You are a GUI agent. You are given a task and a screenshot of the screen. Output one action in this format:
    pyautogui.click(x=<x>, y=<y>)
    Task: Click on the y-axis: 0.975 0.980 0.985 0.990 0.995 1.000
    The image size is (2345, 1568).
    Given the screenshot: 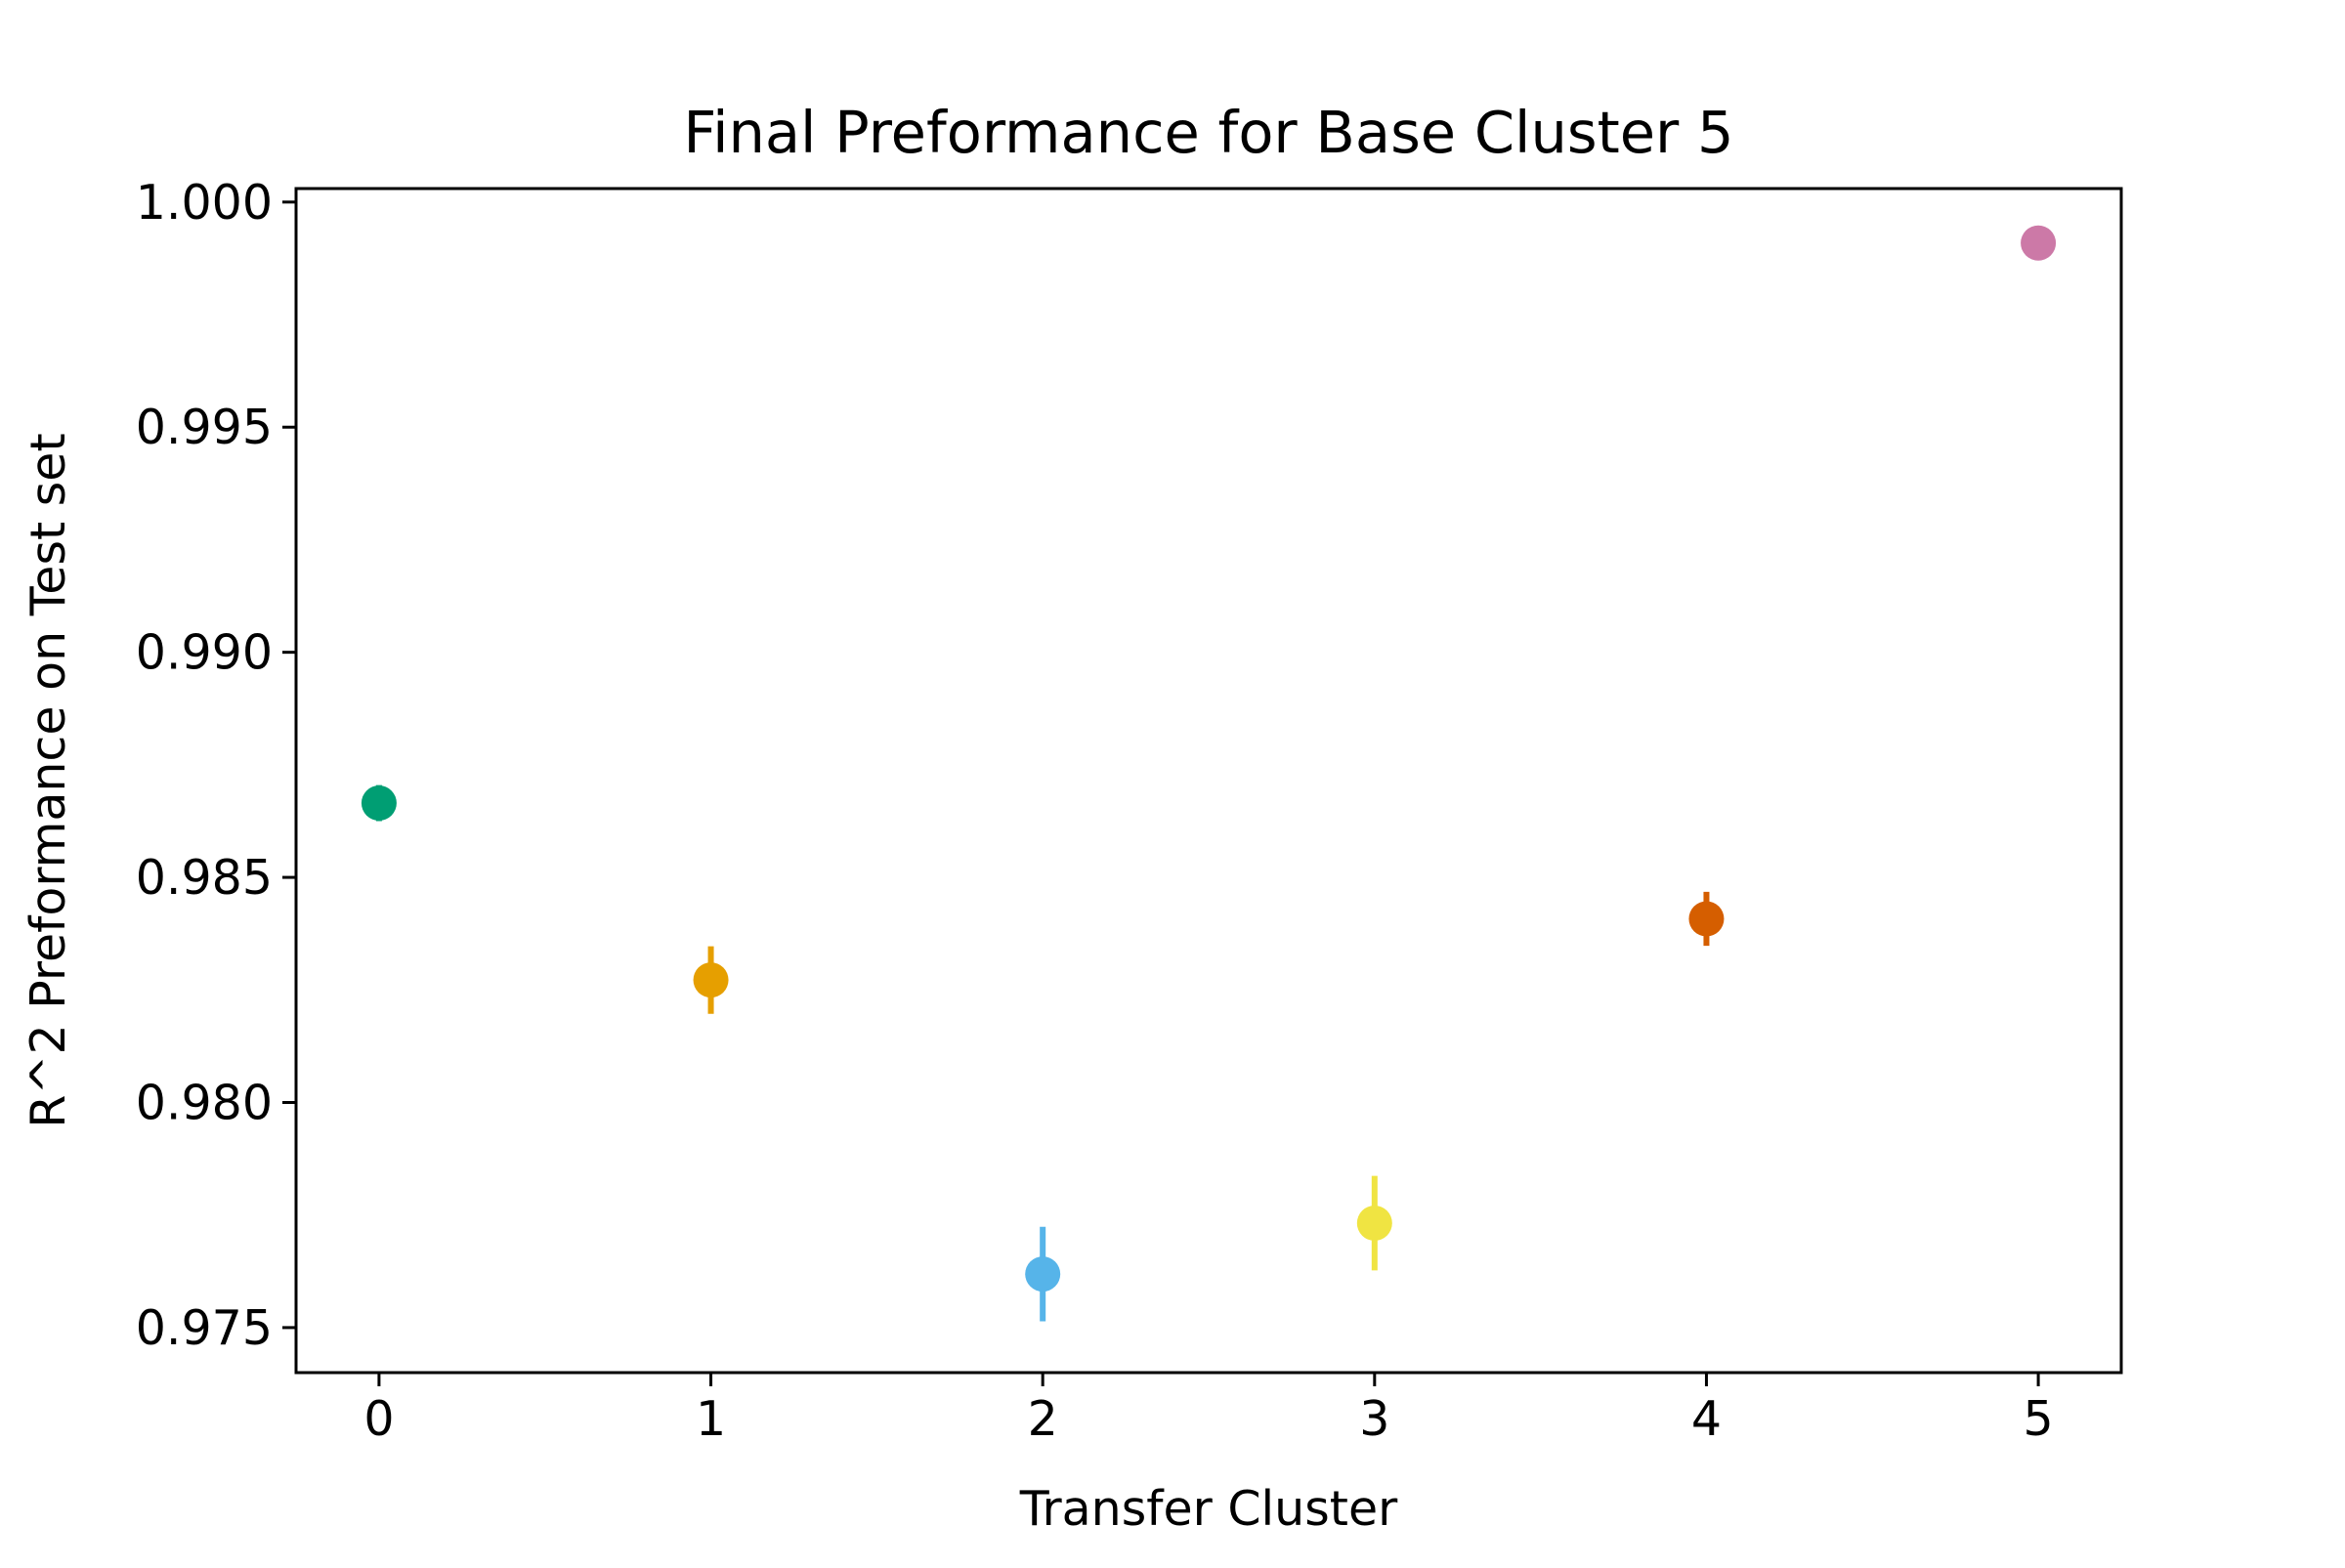 What is the action you would take?
    pyautogui.click(x=216, y=765)
    